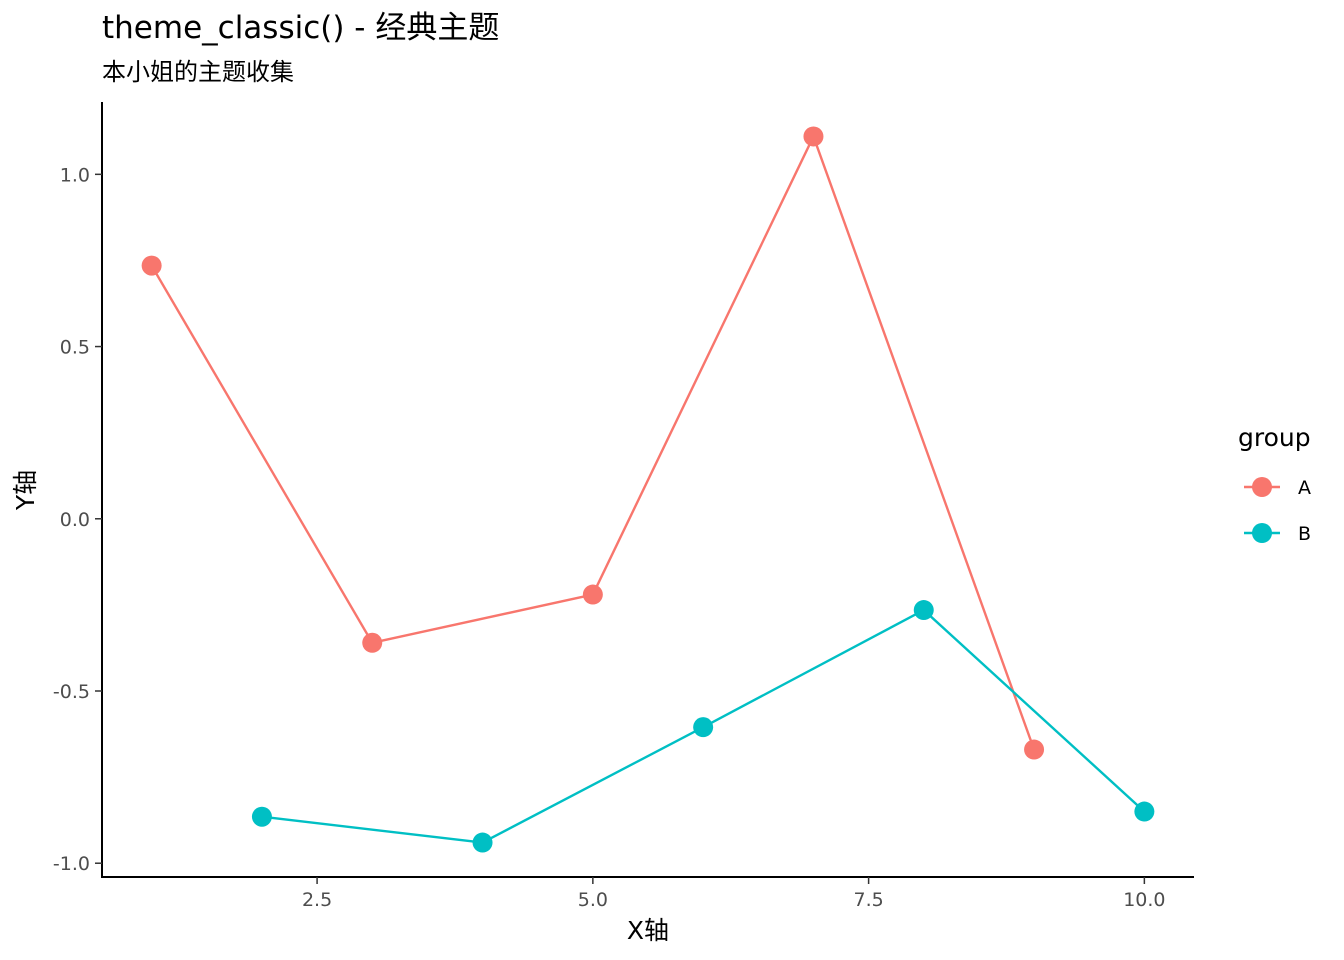 The height and width of the screenshot is (960, 1344). I want to click on y-axis-ticks: -1.0 -0.5 0.0 0.5 1.0, so click(77, 519).